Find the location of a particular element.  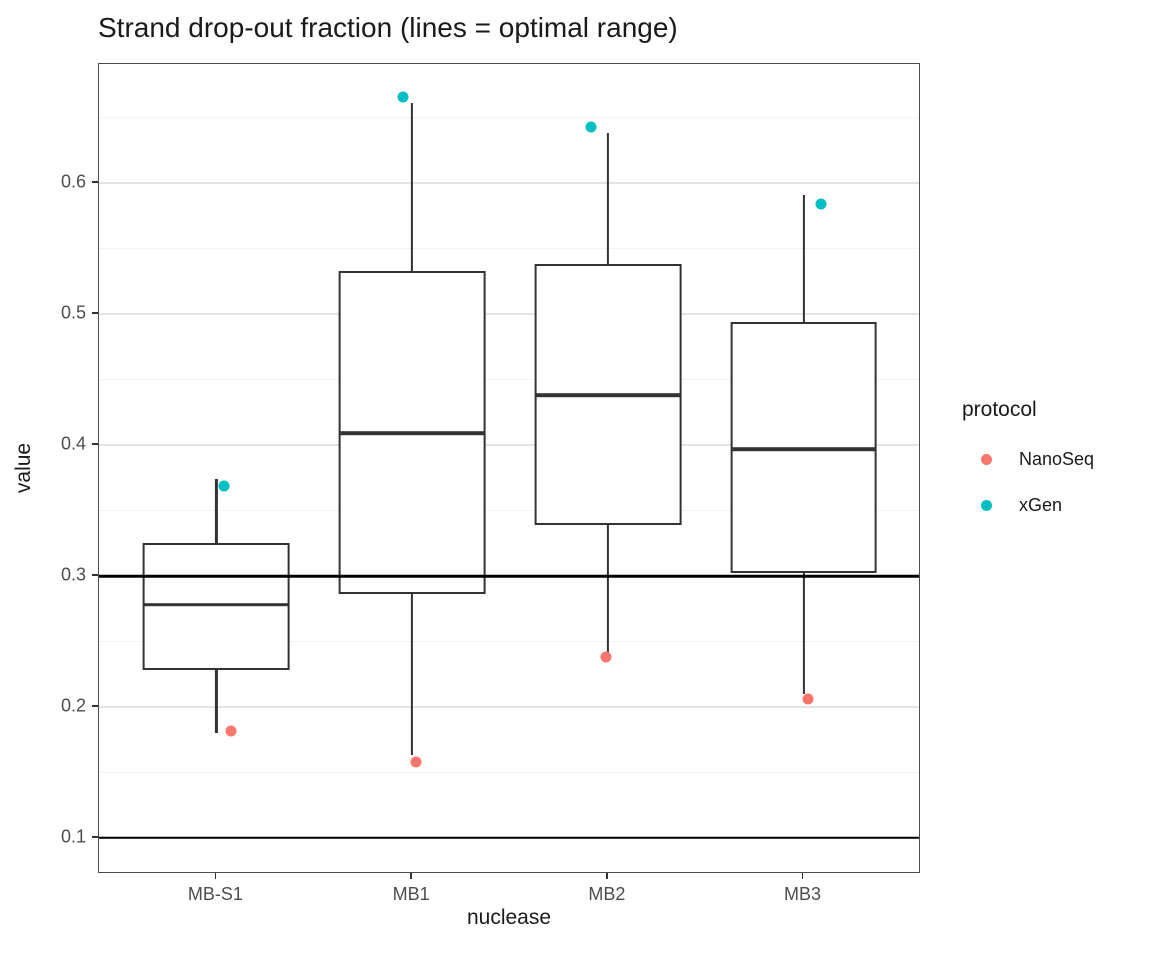

nanoseq-point-icon is located at coordinates (986, 459).